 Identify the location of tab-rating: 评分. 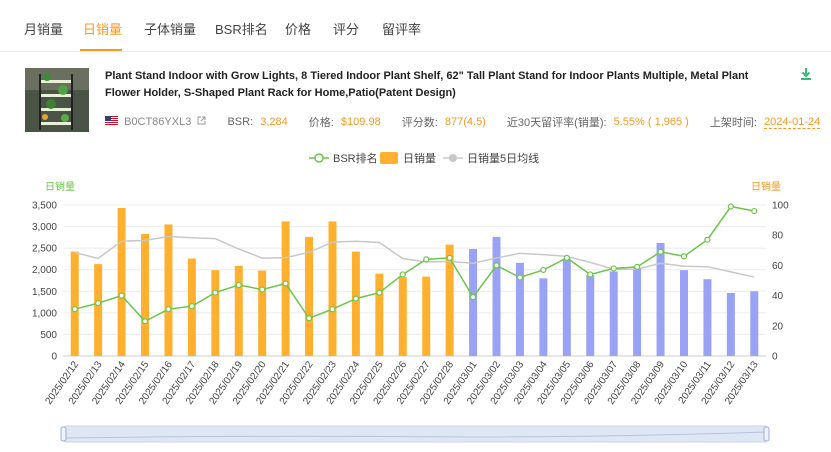
(346, 29).